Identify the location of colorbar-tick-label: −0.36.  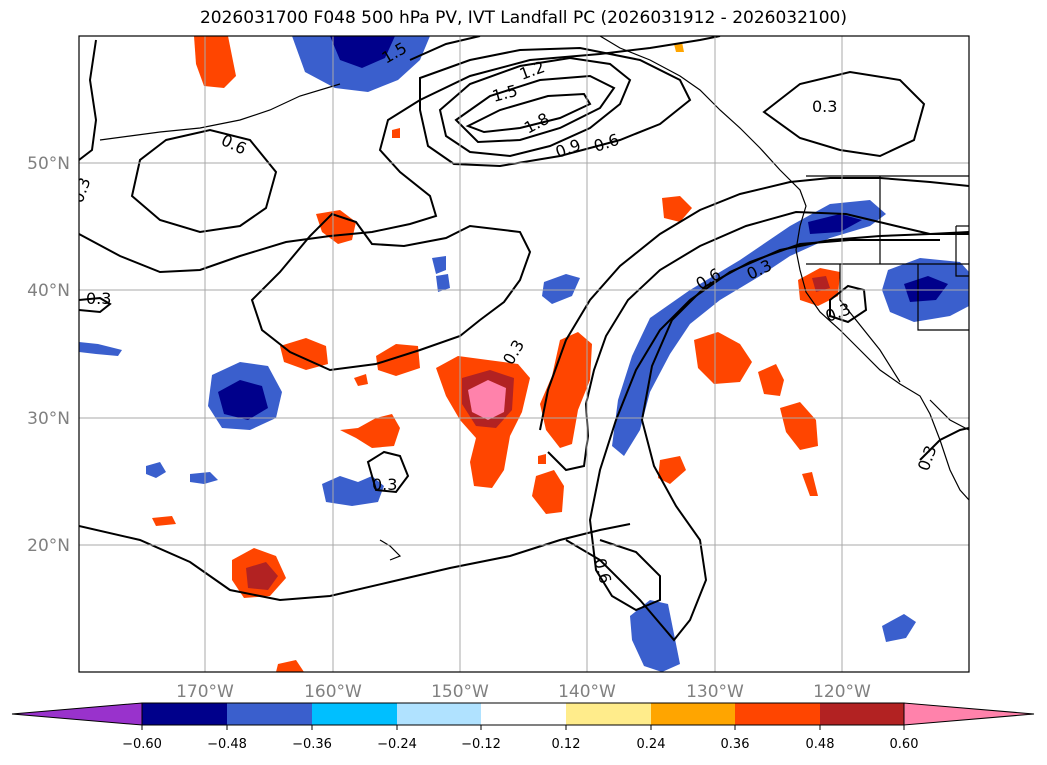
(312, 744).